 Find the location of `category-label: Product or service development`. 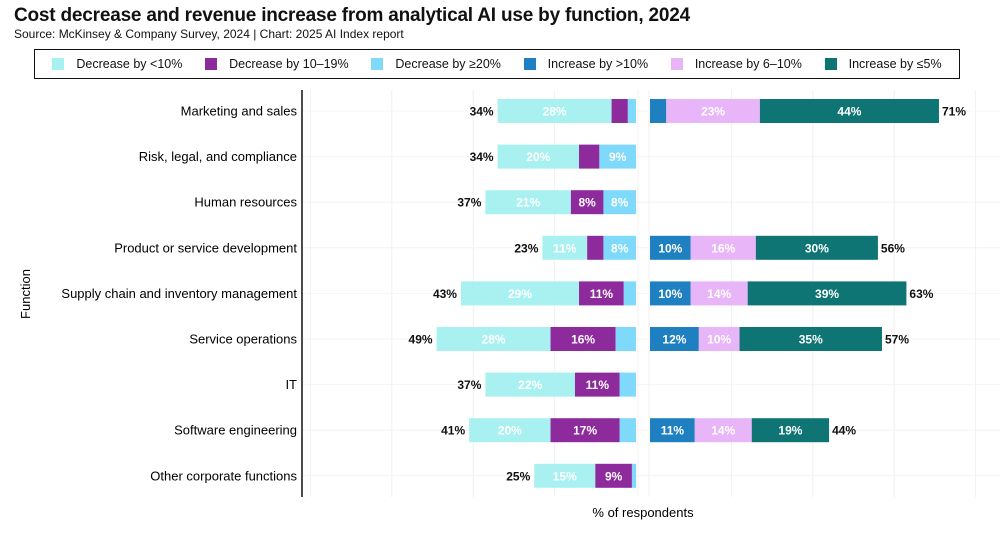

category-label: Product or service development is located at coordinates (205, 247).